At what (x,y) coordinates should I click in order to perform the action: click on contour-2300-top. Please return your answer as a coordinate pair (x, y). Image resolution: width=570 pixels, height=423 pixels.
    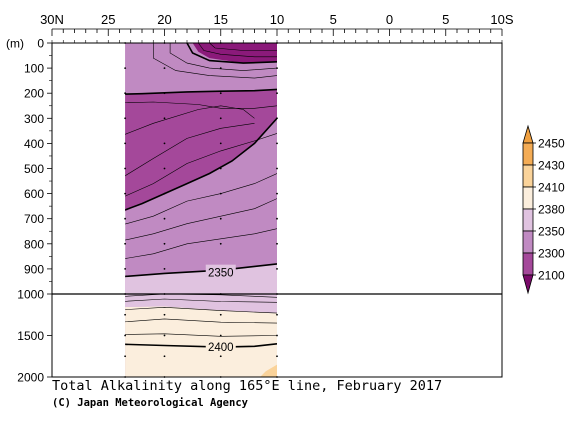
    Looking at the image, I should click on (201, 91).